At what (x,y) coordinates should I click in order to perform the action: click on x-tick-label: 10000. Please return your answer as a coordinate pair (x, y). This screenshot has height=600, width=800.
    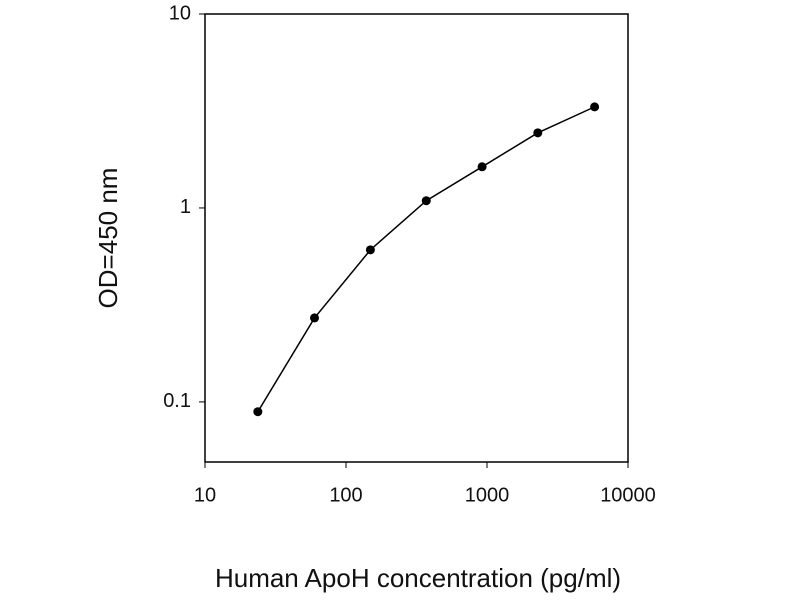
    Looking at the image, I should click on (628, 495).